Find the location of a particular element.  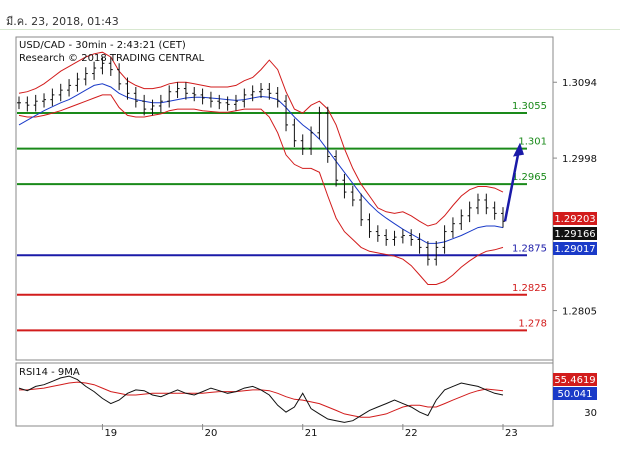

y-tick-label: 1.2998 is located at coordinates (579, 159).